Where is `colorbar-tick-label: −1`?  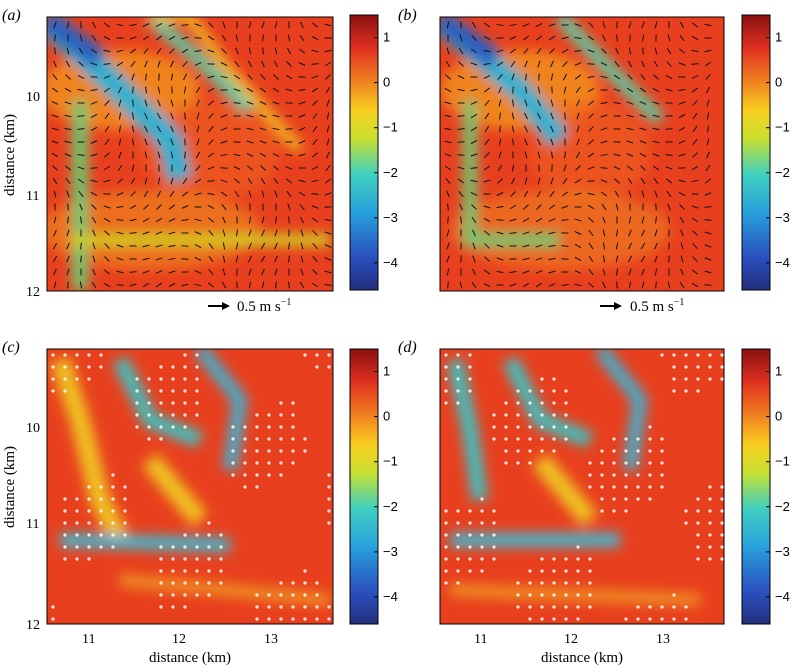 colorbar-tick-label: −1 is located at coordinates (782, 461).